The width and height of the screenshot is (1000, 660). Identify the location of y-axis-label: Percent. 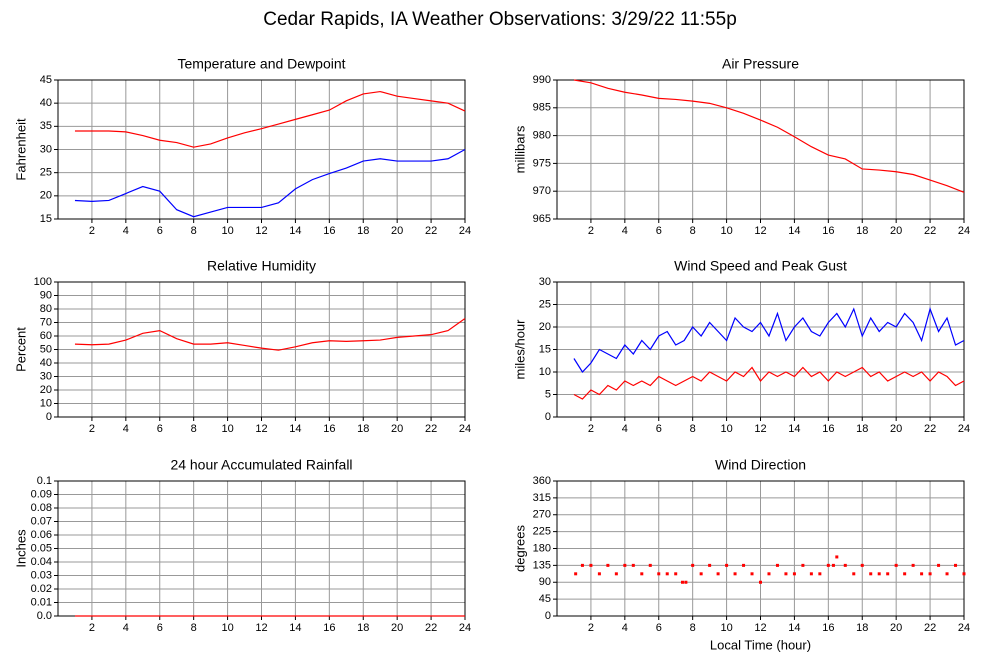
(20, 349).